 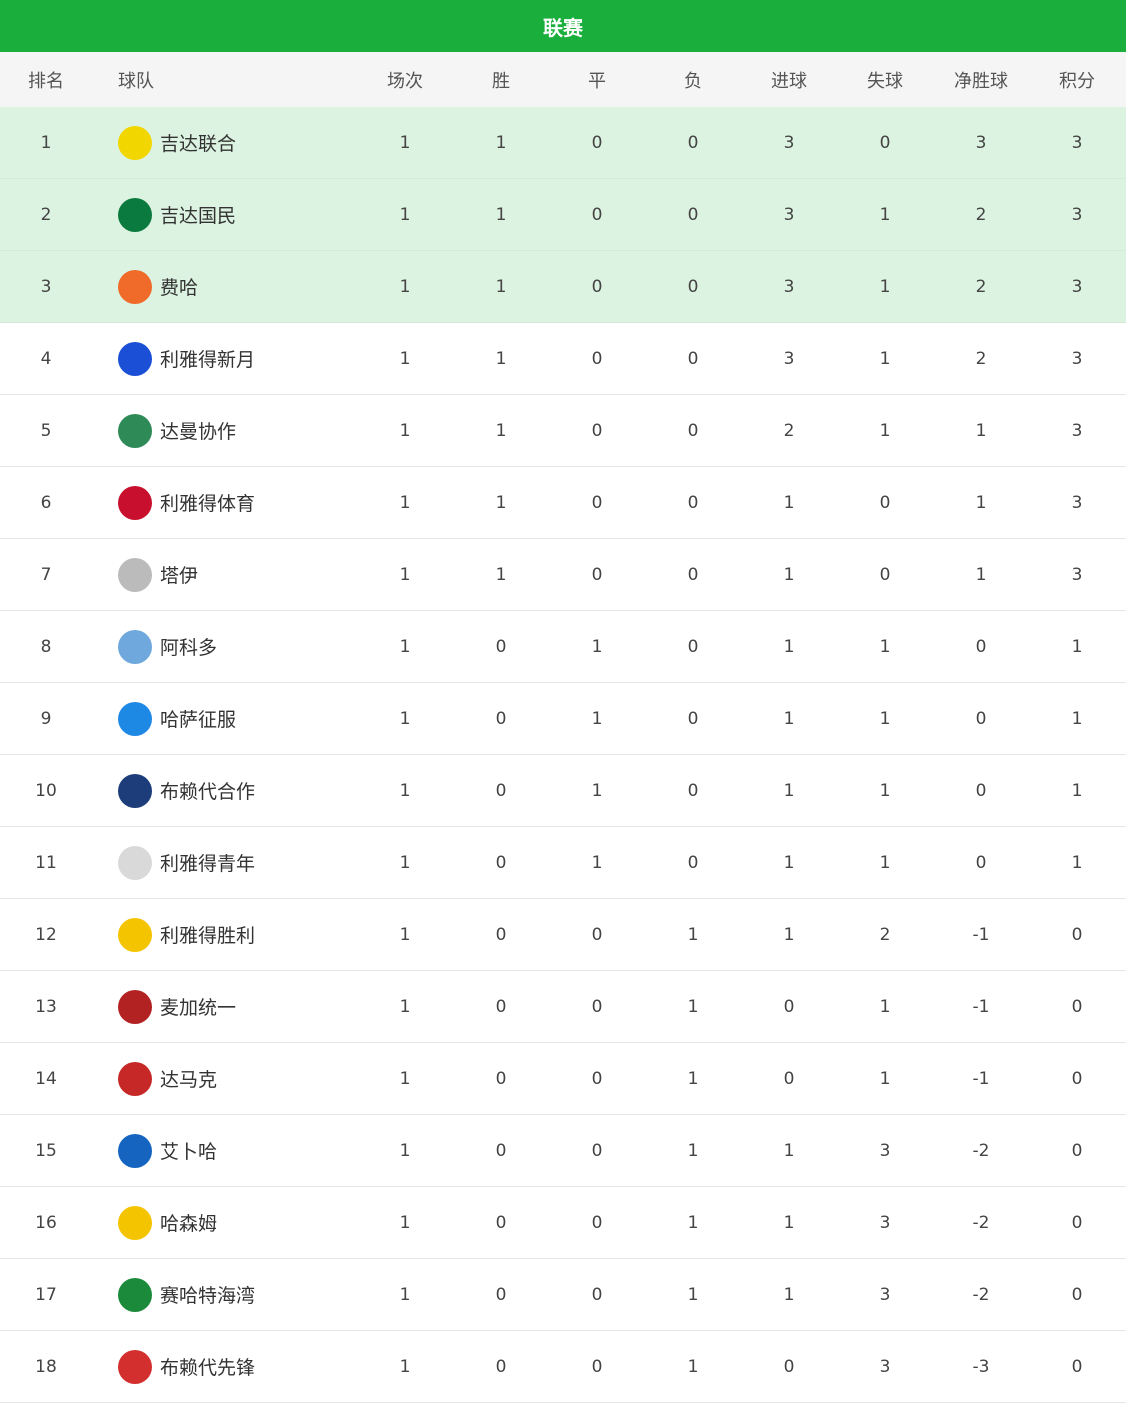 I want to click on table-row: 4 利雅得新月 1 1 0 0 3 1 2 3, so click(x=563, y=359).